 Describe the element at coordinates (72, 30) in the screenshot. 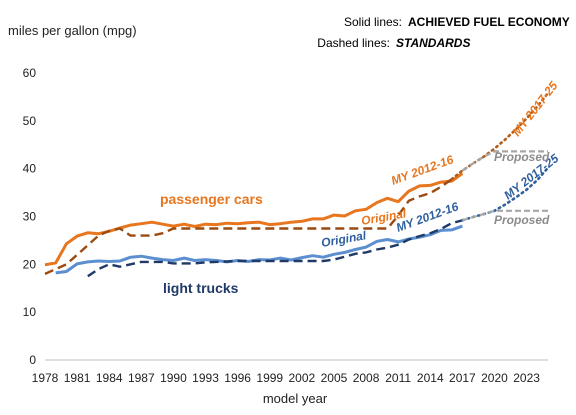

I see `y-axis-title: miles per gallon (mpg)` at that location.